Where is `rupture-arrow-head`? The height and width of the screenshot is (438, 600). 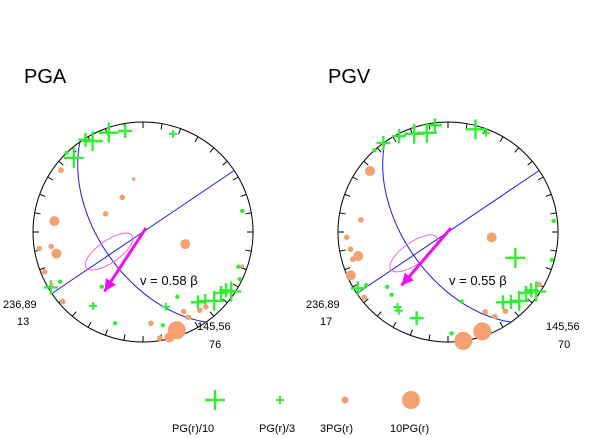
rupture-arrow-head is located at coordinates (407, 279).